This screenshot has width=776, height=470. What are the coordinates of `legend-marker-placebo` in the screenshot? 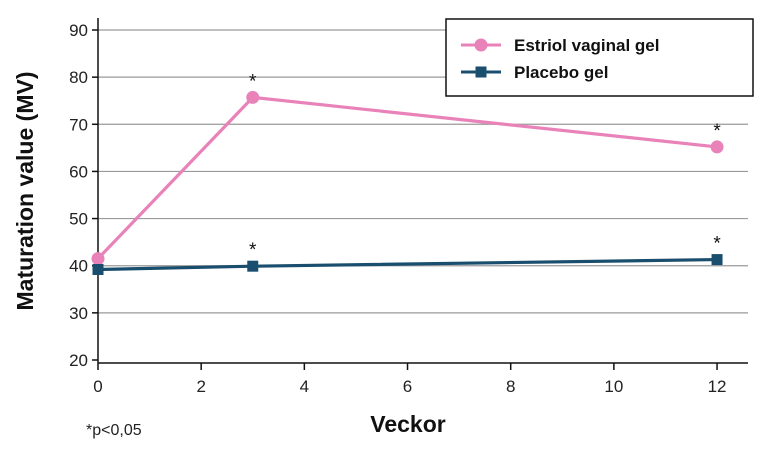 It's located at (481, 72).